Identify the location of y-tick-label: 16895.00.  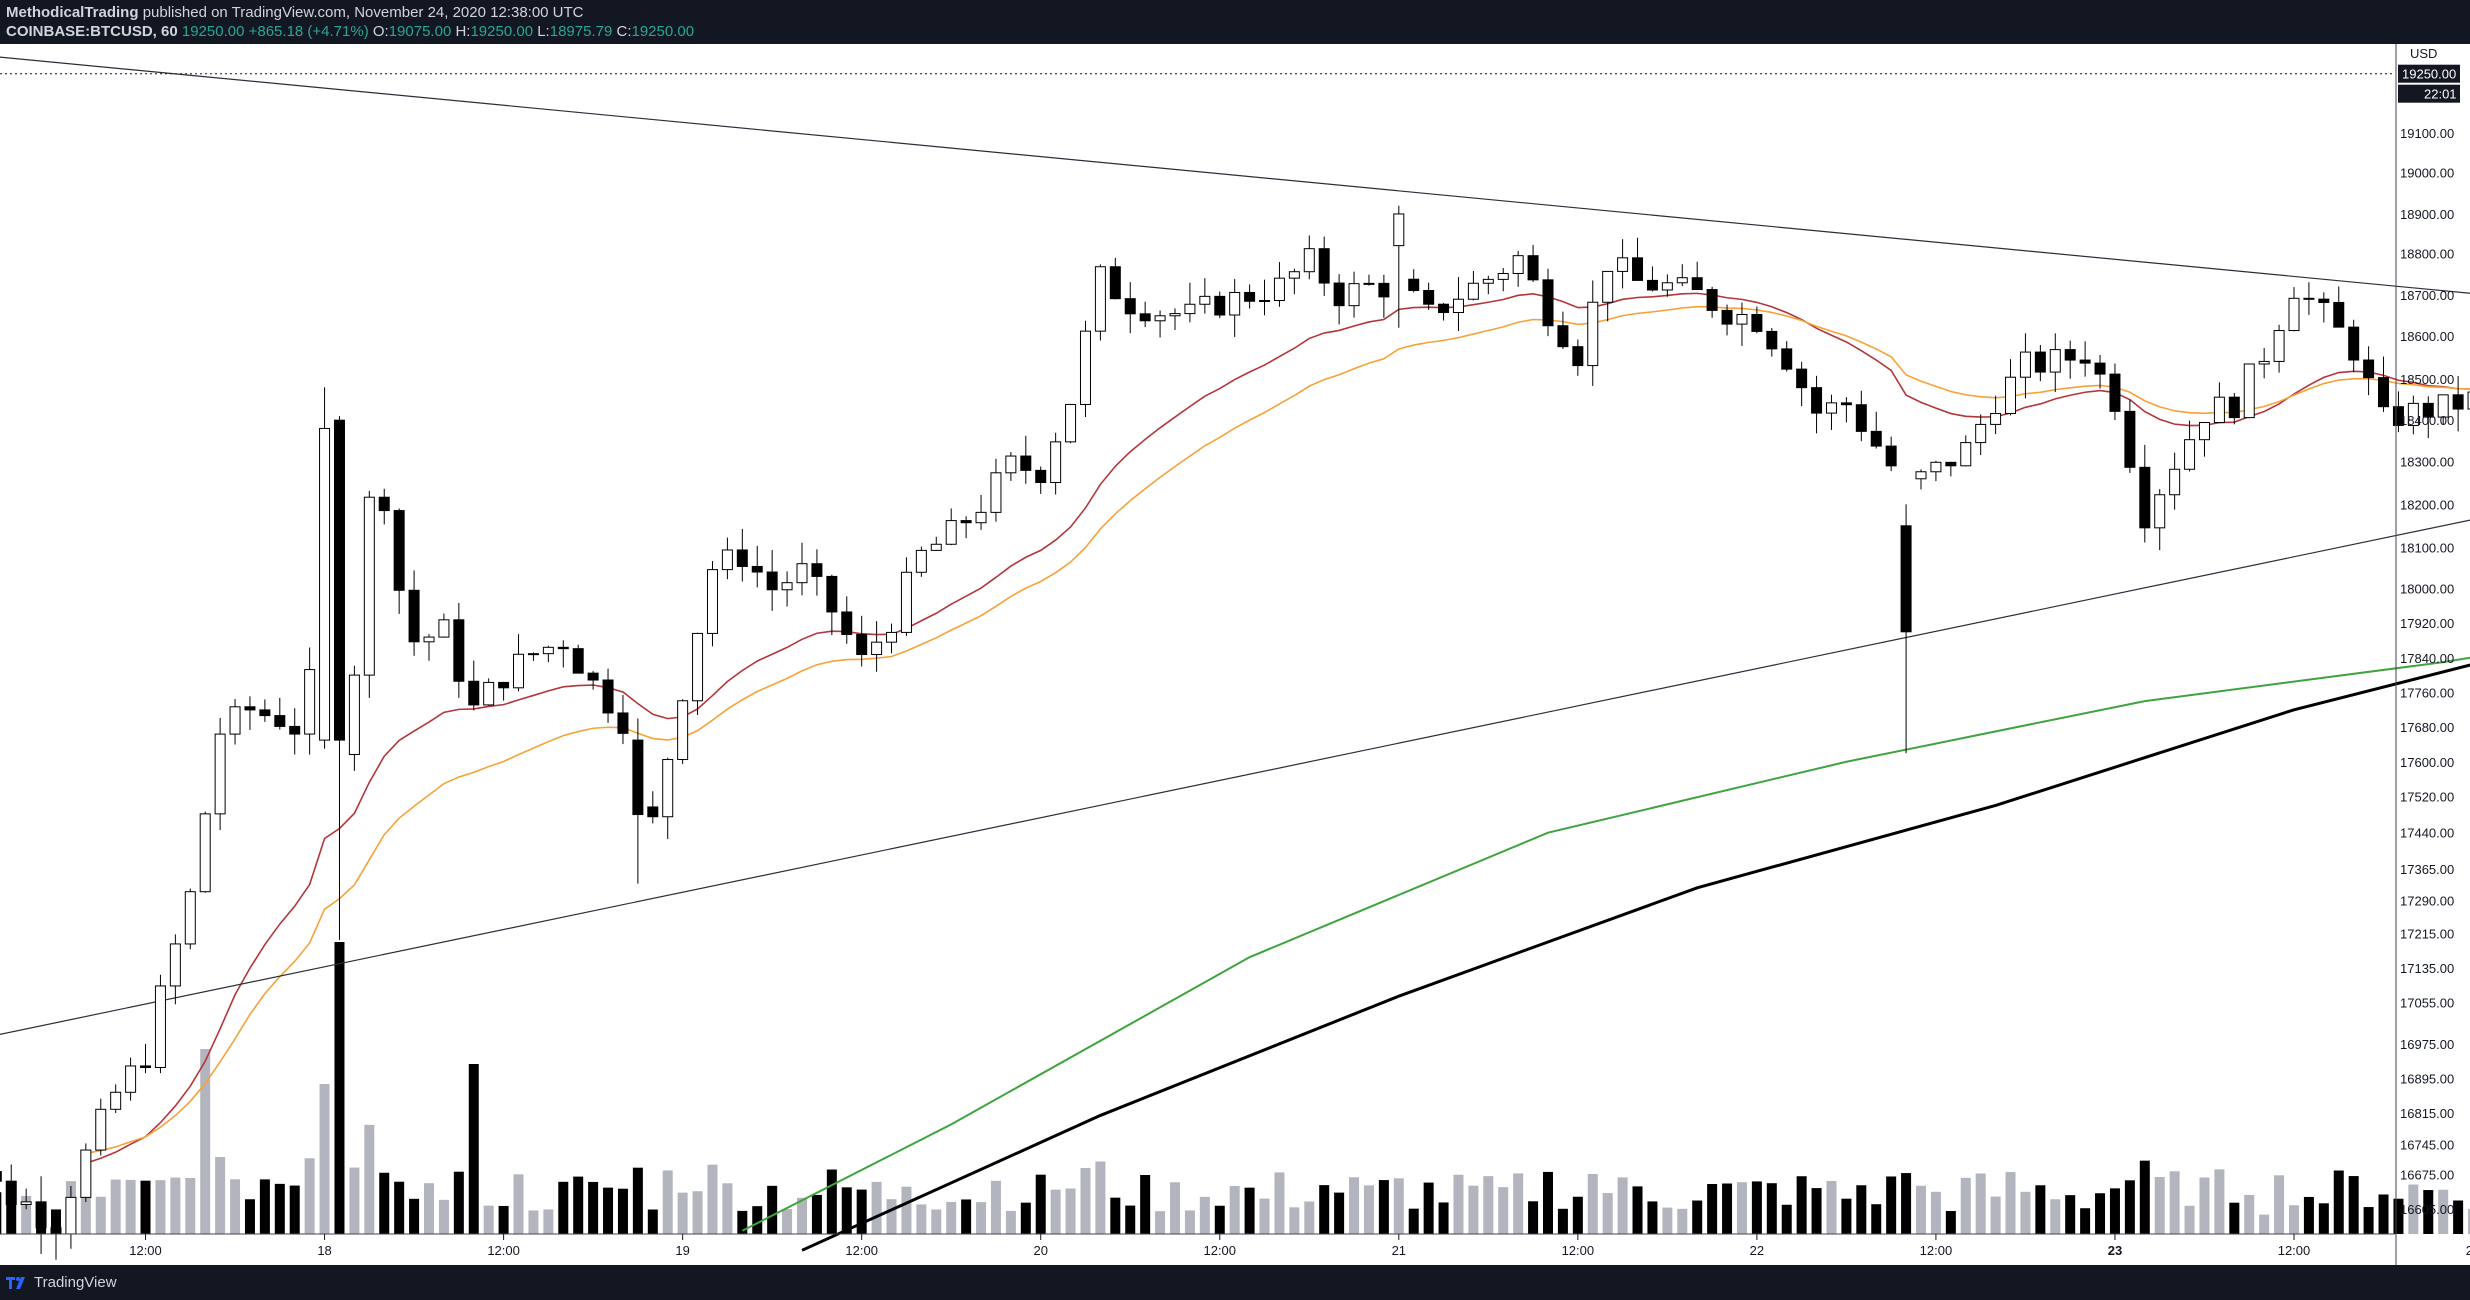
(2427, 1079).